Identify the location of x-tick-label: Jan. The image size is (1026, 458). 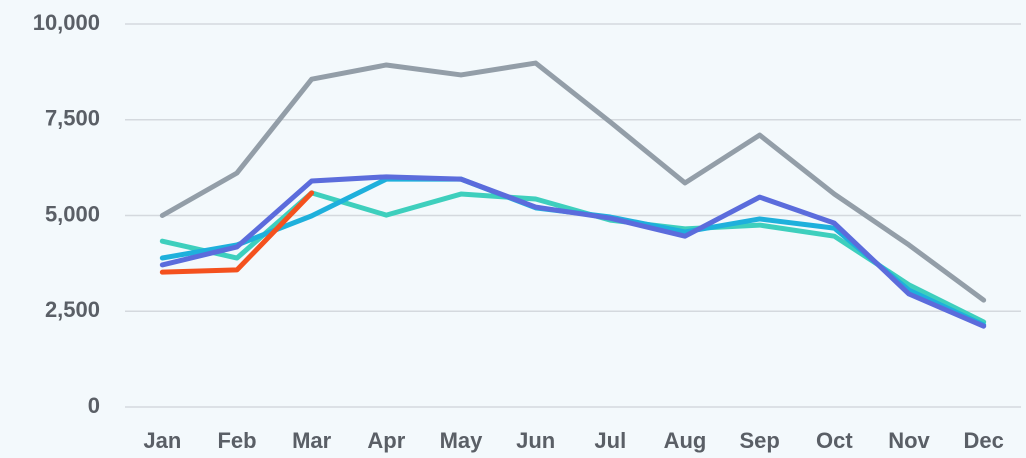
(162, 440).